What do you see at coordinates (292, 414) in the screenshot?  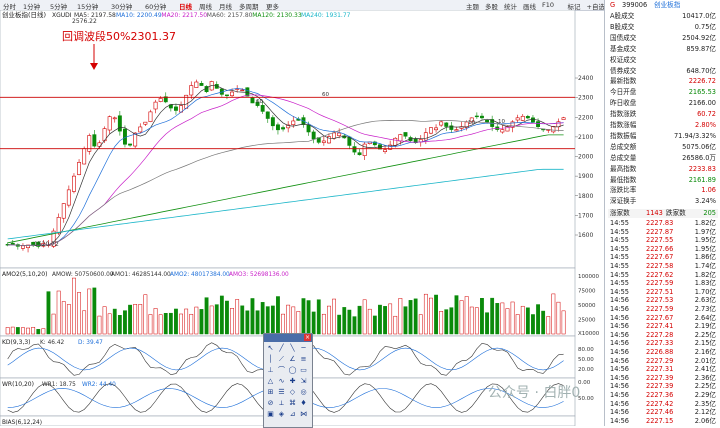 I see `draw-tool-icon: ⊿` at bounding box center [292, 414].